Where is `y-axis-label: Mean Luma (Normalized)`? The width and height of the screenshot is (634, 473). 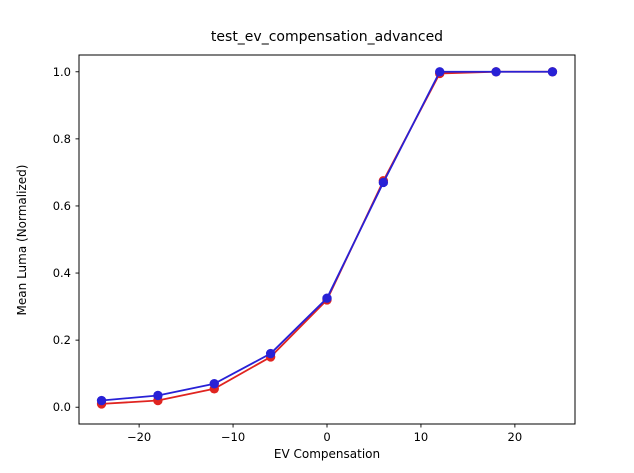 y-axis-label: Mean Luma (Normalized) is located at coordinates (22, 240).